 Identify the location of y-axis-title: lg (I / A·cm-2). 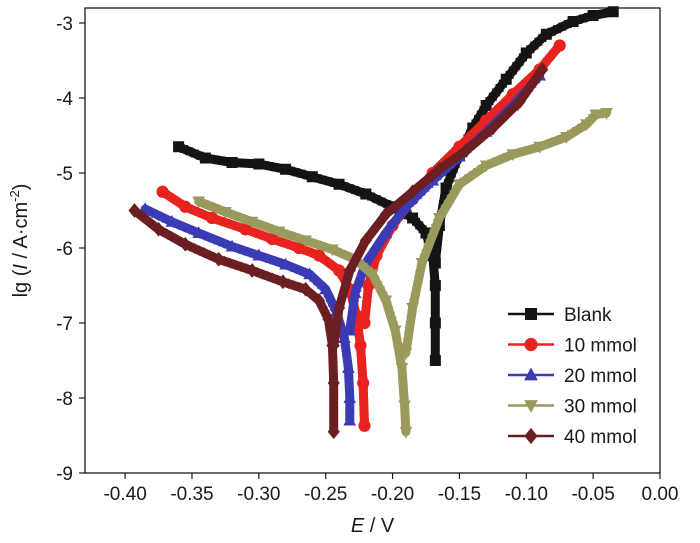
(19, 241).